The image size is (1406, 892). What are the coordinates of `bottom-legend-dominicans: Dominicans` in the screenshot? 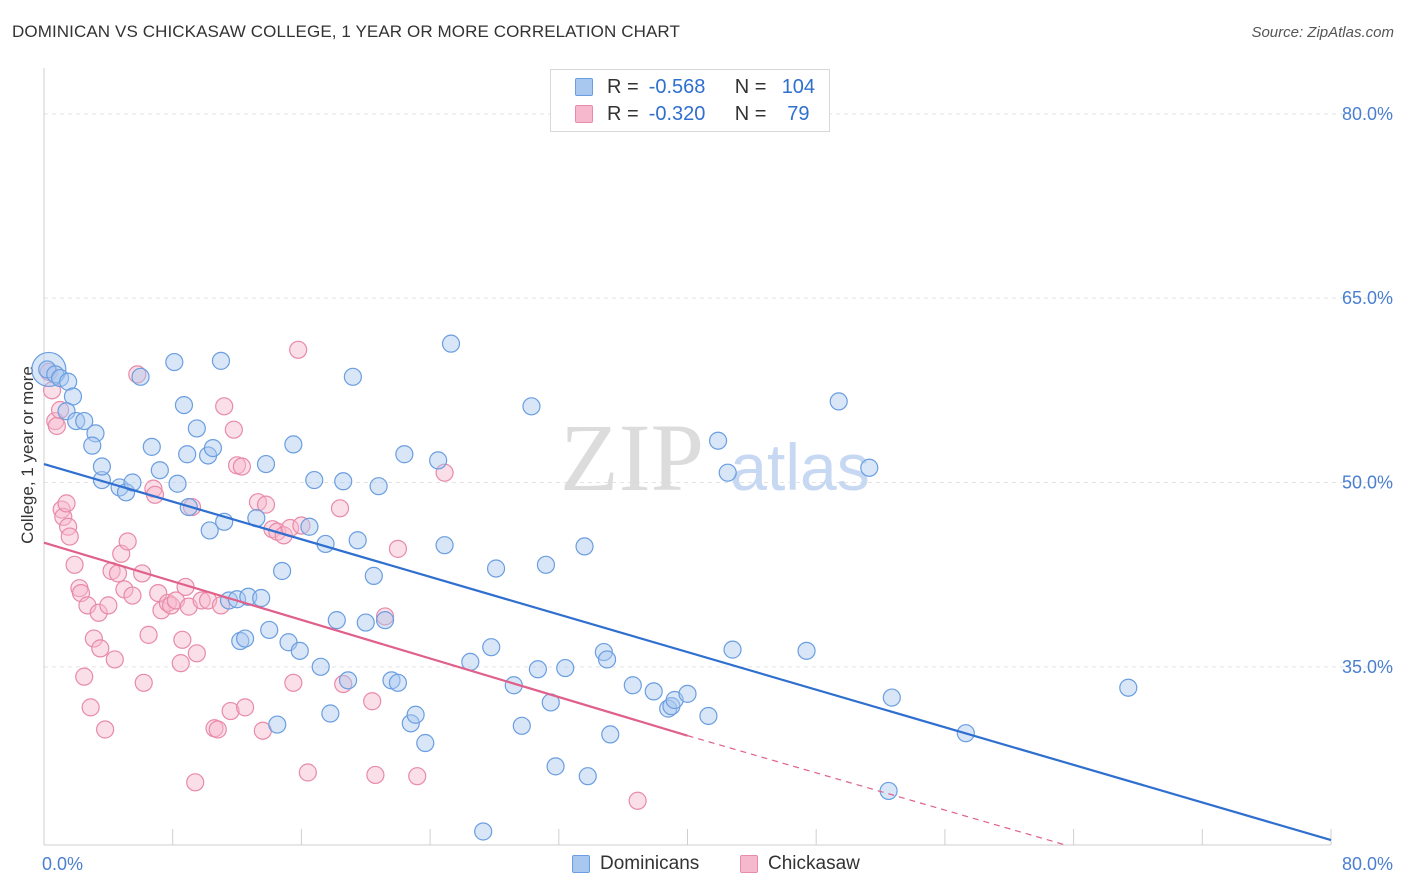 It's located at (635, 864).